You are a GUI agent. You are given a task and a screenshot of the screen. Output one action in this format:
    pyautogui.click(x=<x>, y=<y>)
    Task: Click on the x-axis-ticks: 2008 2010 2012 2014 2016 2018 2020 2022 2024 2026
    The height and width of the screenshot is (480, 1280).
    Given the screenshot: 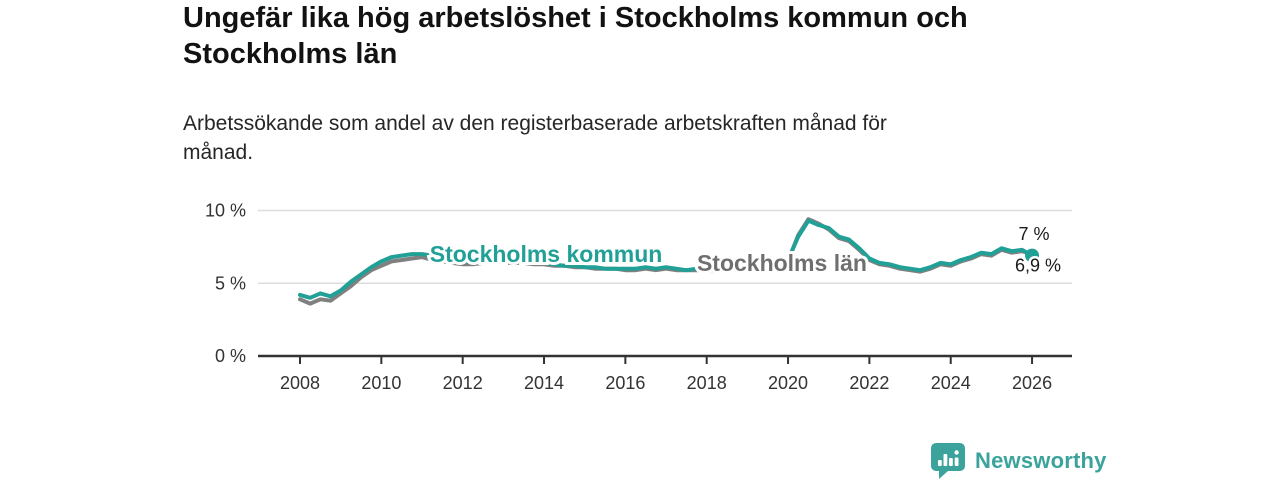 What is the action you would take?
    pyautogui.click(x=666, y=374)
    